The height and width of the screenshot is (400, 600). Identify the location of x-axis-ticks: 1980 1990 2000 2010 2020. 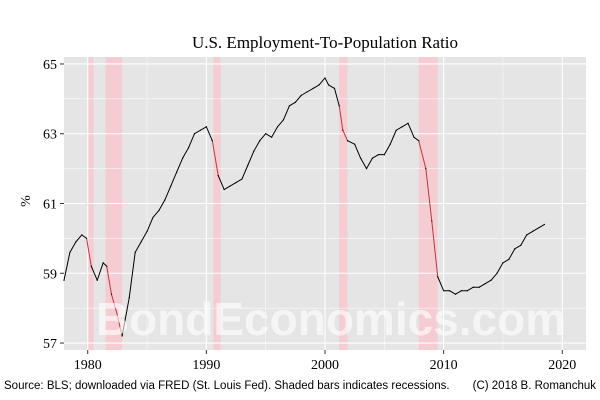
(325, 361).